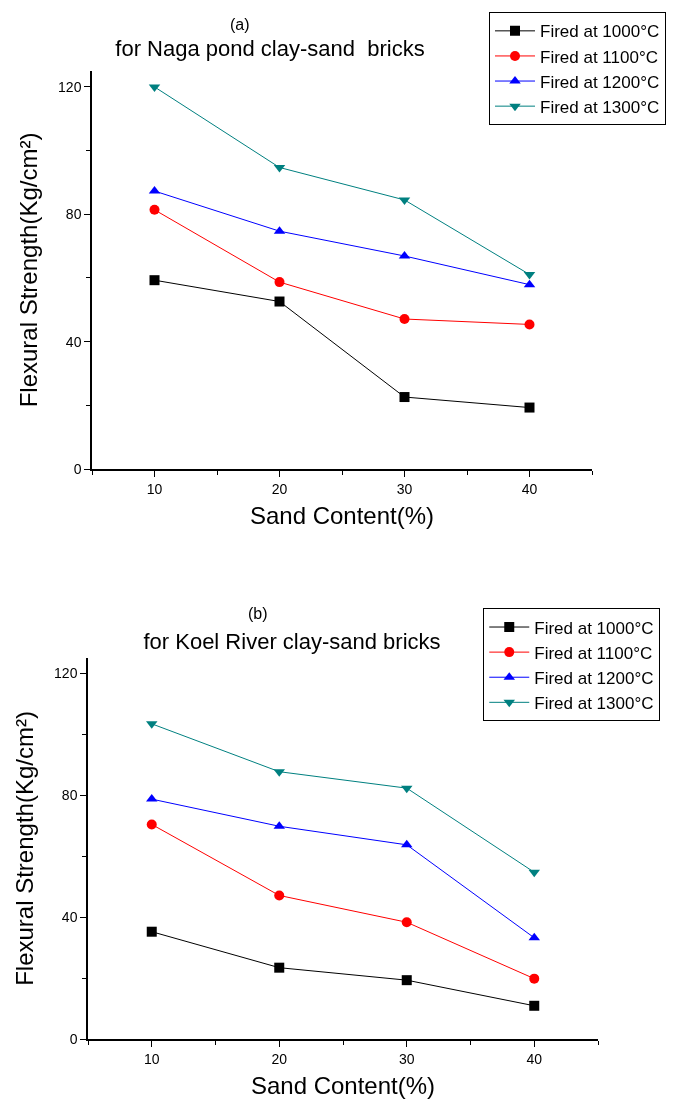 Image resolution: width=697 pixels, height=1104 pixels. I want to click on text: (b), so click(258, 613).